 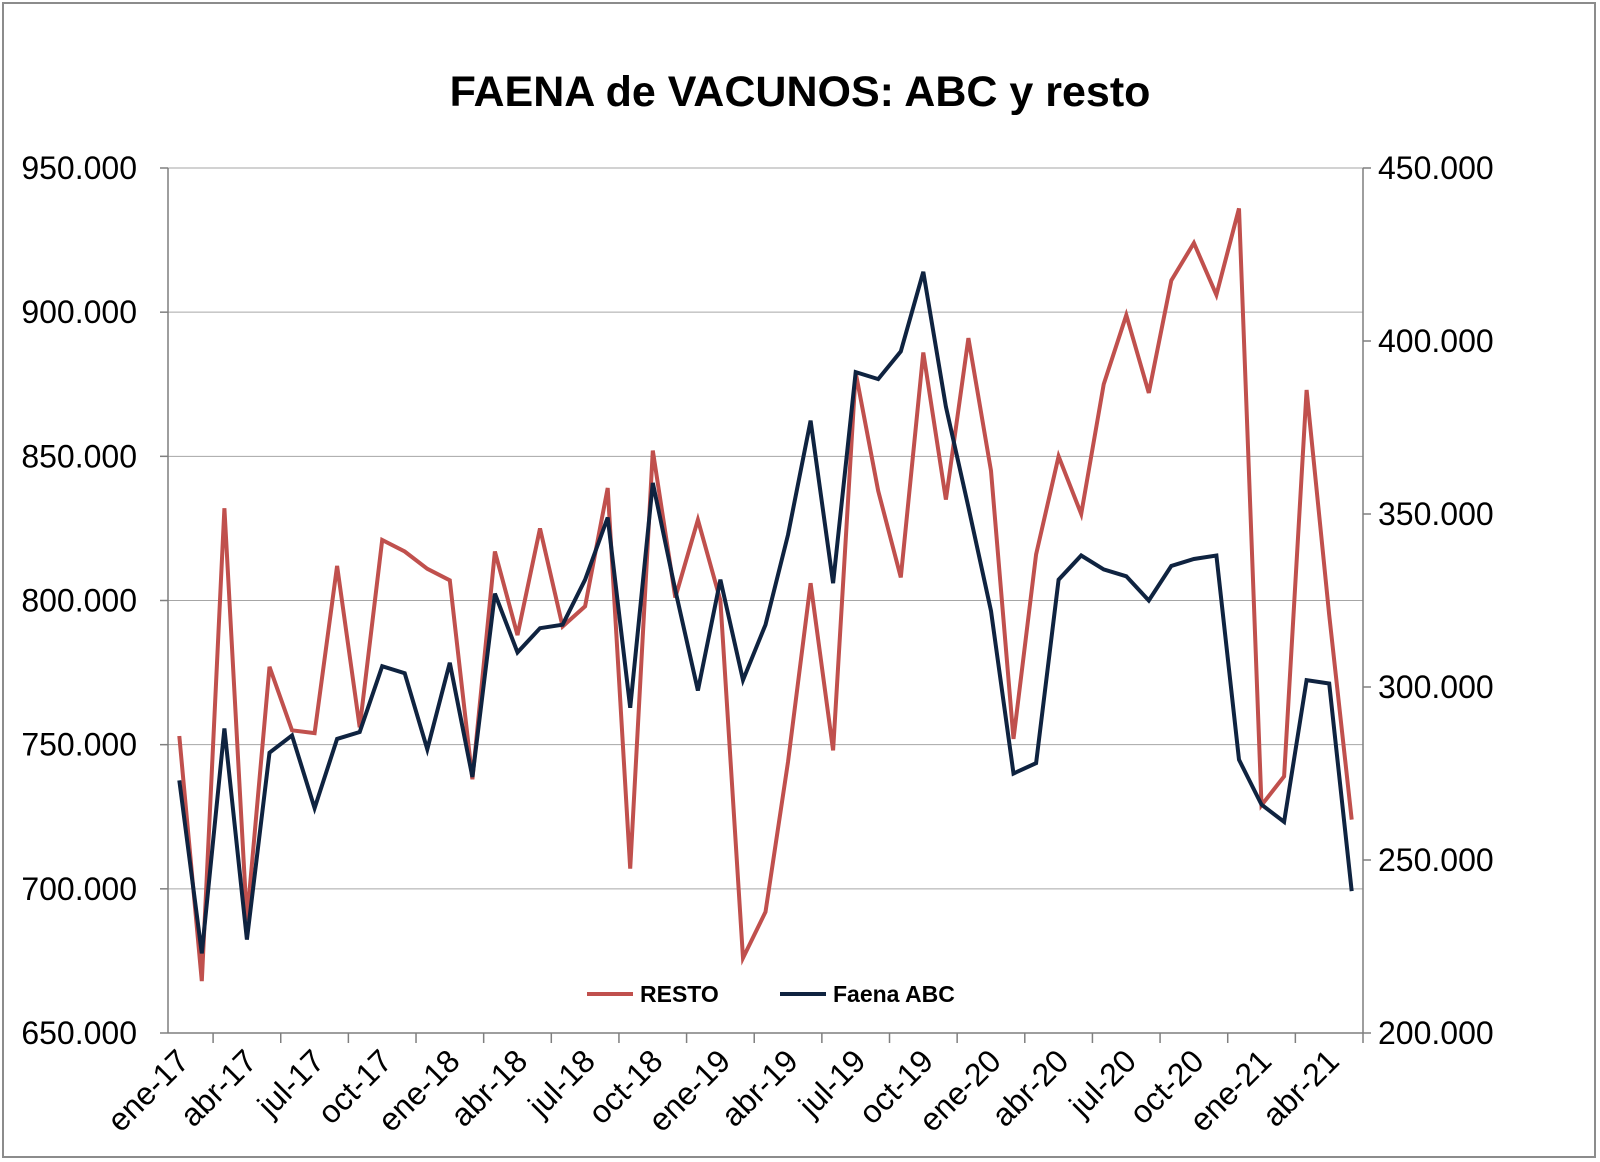 I want to click on left-tick-label: 750.000, so click(x=79, y=745).